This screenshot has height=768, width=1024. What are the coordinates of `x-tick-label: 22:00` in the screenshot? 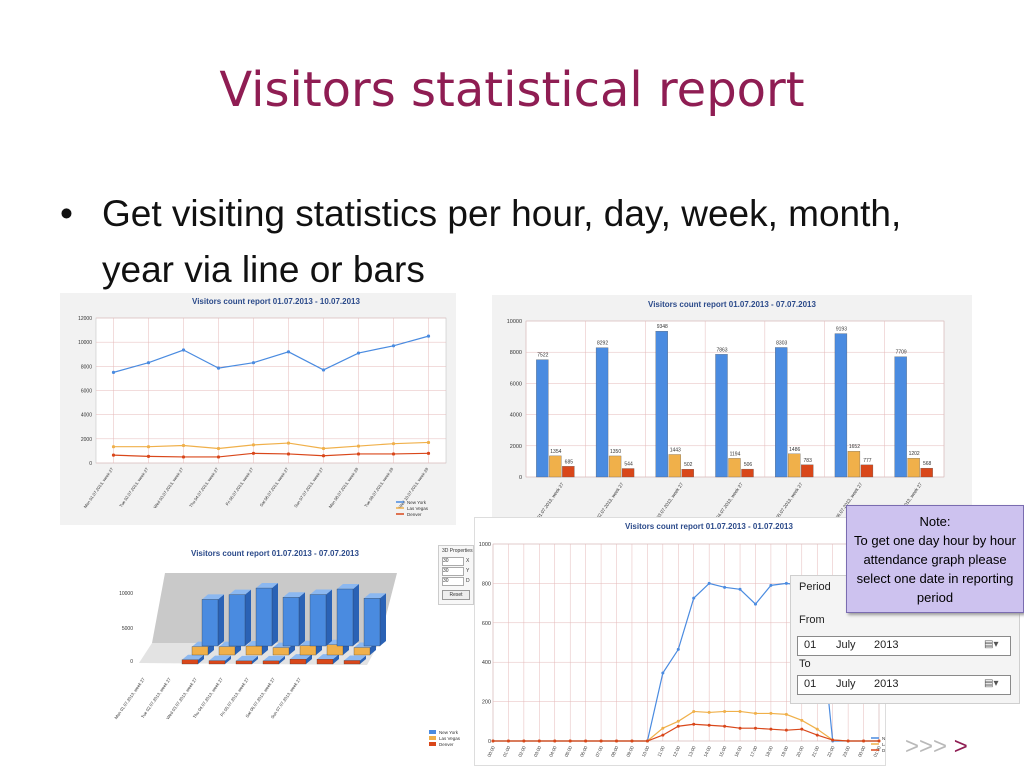 It's located at (831, 751).